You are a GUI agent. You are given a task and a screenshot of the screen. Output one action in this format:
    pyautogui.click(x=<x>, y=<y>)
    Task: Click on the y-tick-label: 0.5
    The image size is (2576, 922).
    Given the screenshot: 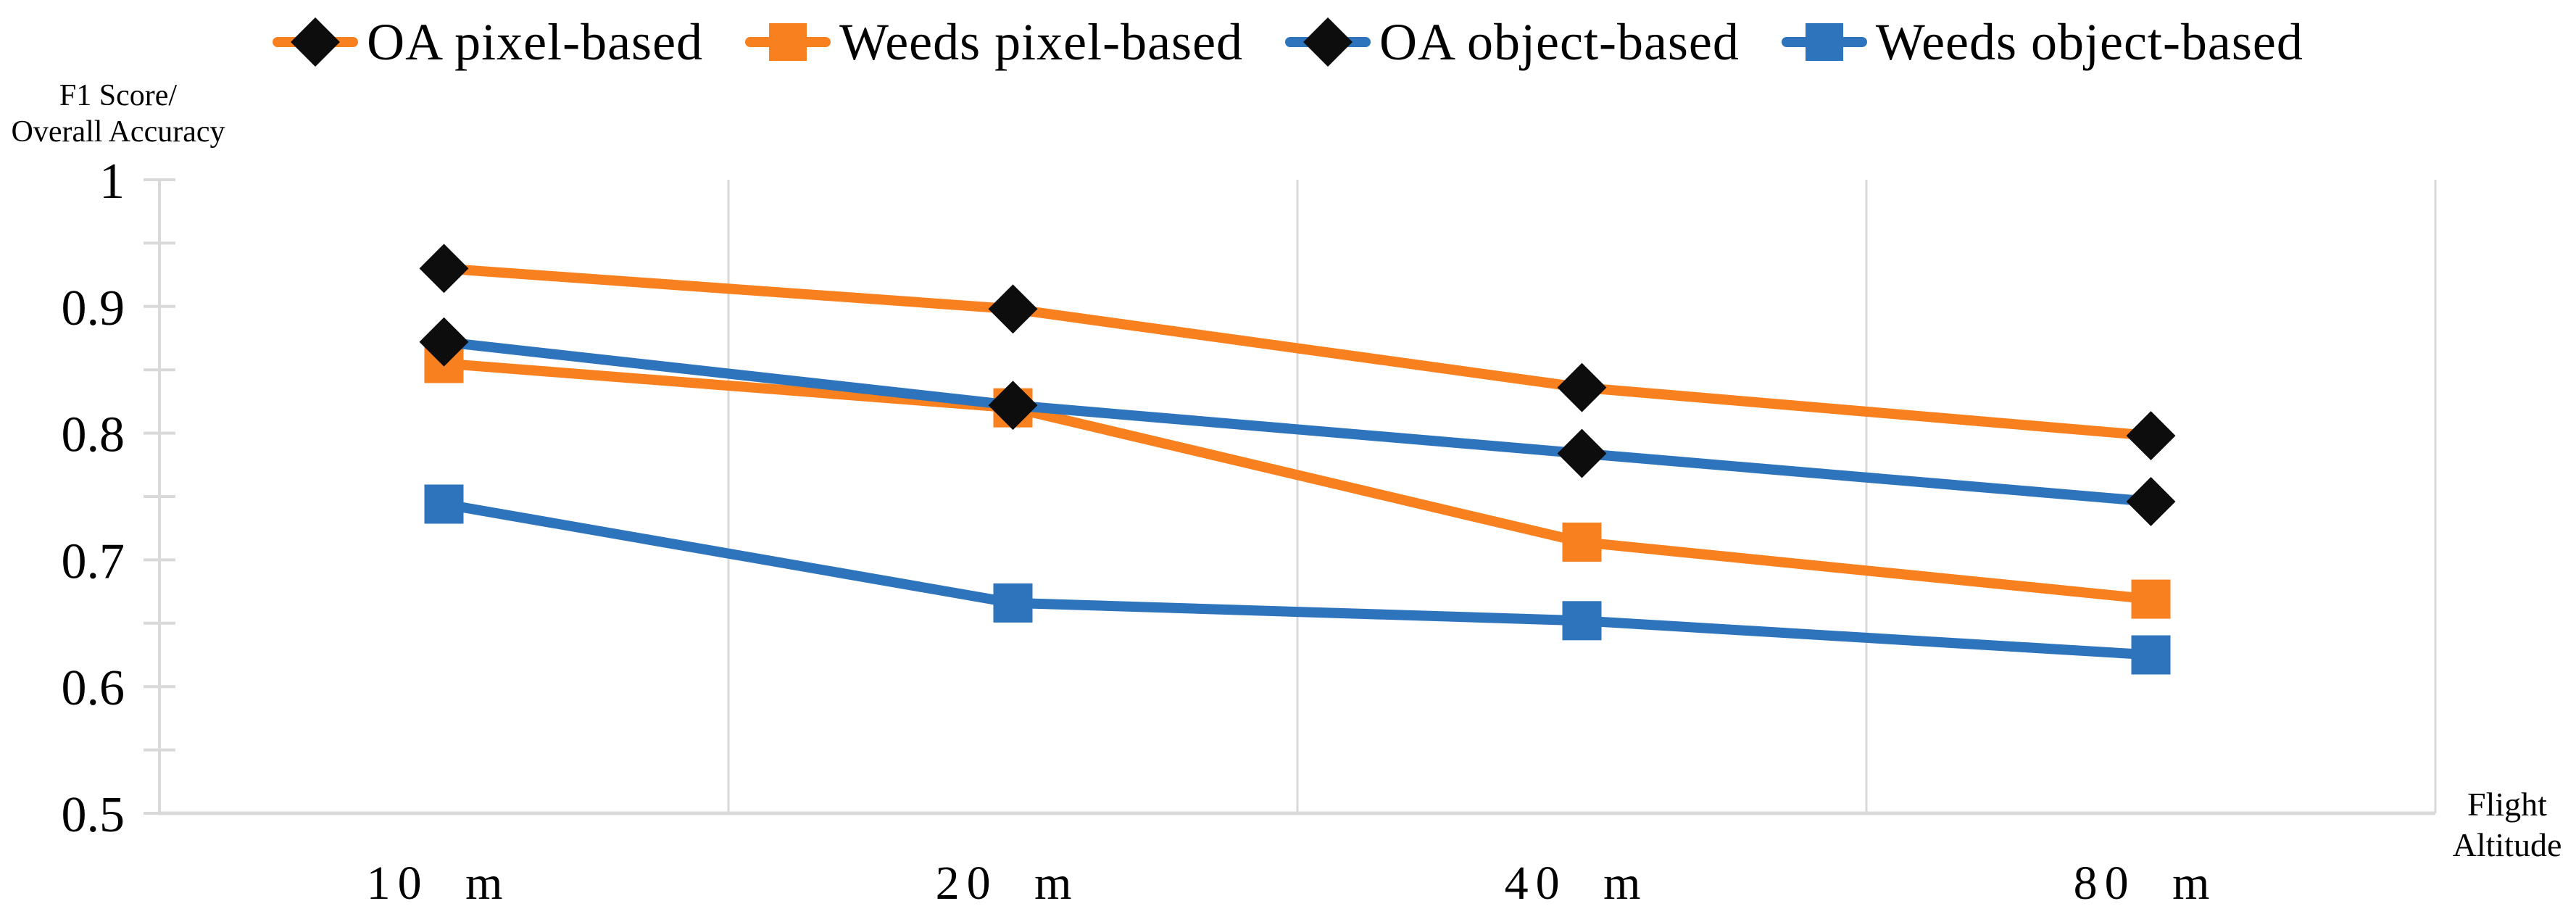 What is the action you would take?
    pyautogui.click(x=93, y=815)
    